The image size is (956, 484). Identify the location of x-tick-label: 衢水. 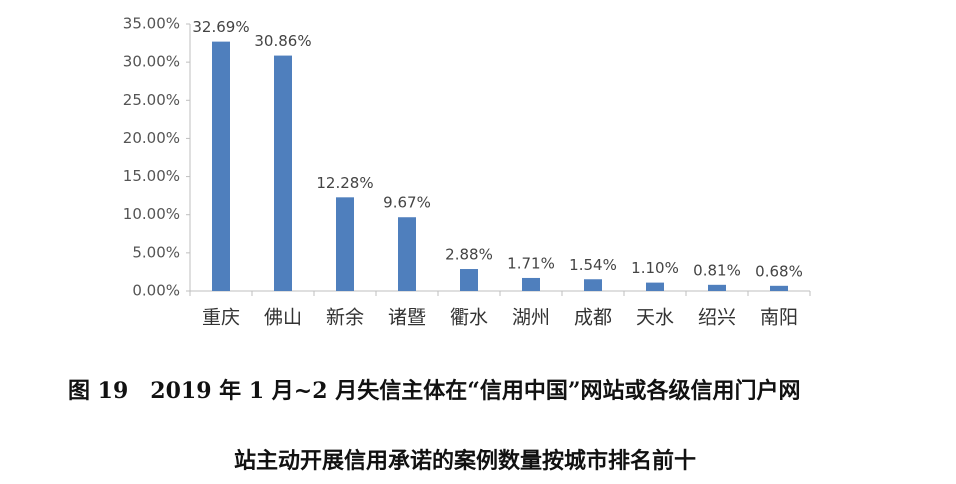
(469, 318).